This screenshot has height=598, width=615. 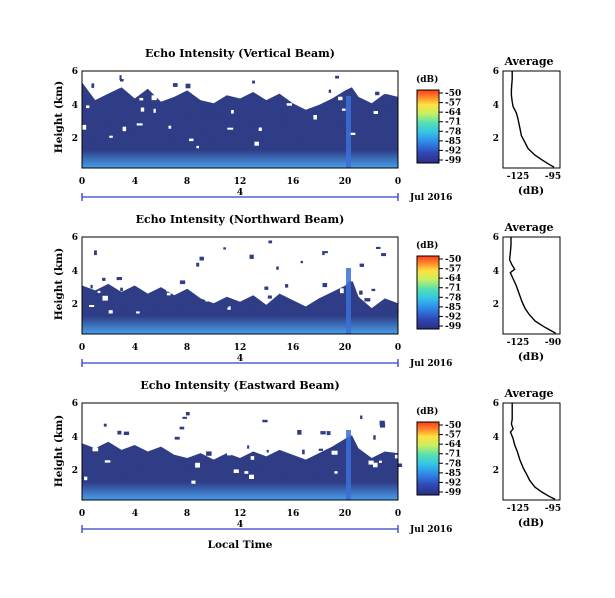 What do you see at coordinates (453, 327) in the screenshot?
I see `colorbar-tick-label: -99` at bounding box center [453, 327].